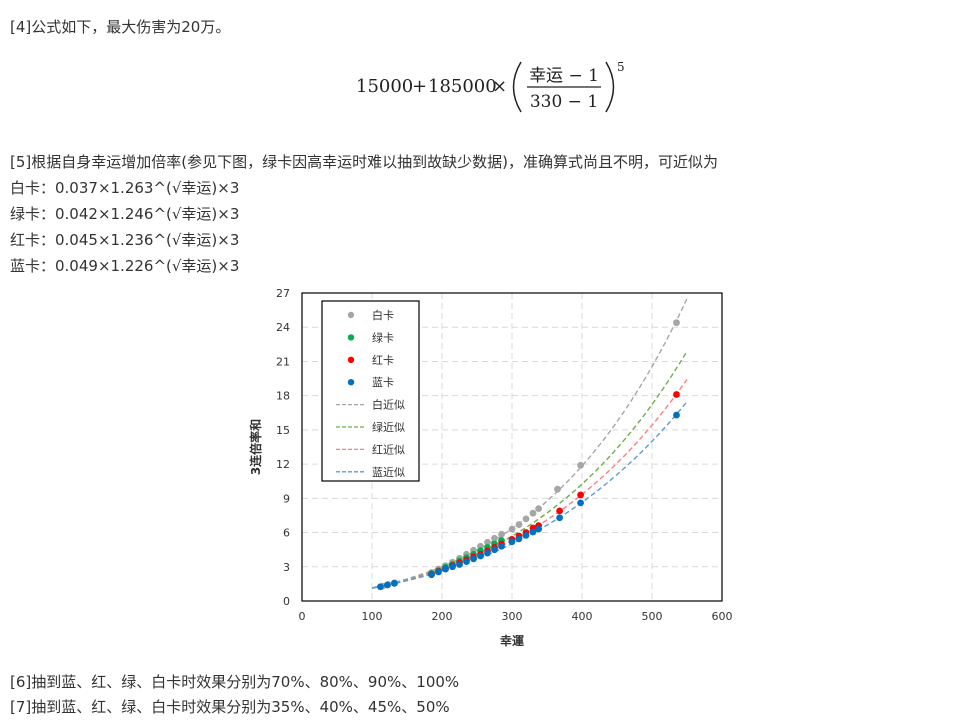 Image resolution: width=966 pixels, height=724 pixels. What do you see at coordinates (302, 616) in the screenshot?
I see `x-tick-label: 0` at bounding box center [302, 616].